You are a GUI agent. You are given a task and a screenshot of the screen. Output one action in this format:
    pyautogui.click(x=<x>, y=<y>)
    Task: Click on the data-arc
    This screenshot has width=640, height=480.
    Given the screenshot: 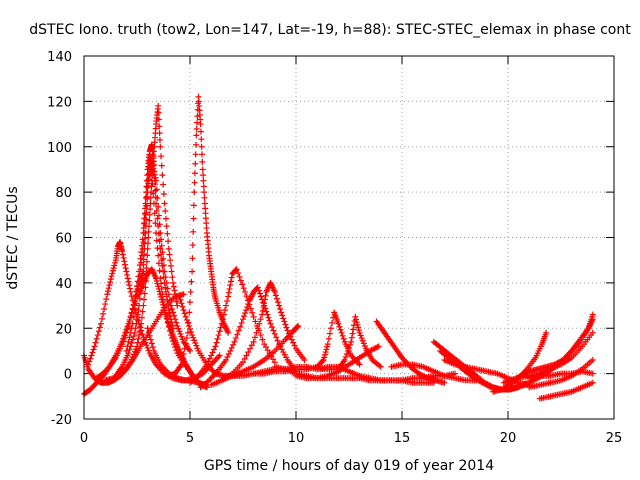 What is the action you would take?
    pyautogui.click(x=561, y=375)
    